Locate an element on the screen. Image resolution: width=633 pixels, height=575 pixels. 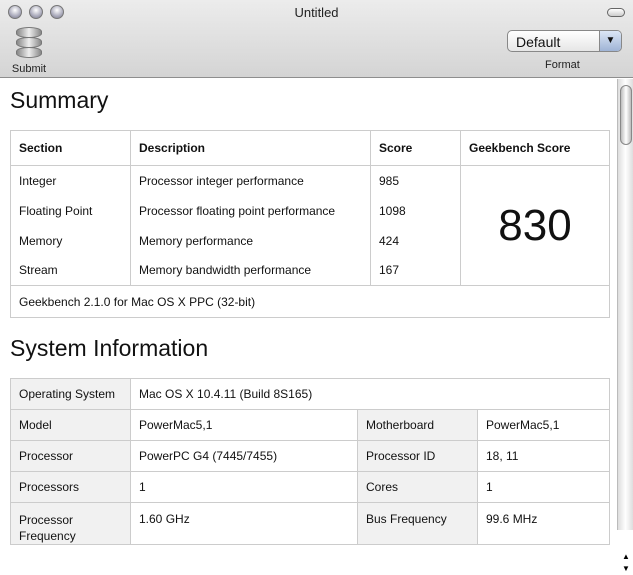
label: Processor Frequency is located at coordinates (70, 523).